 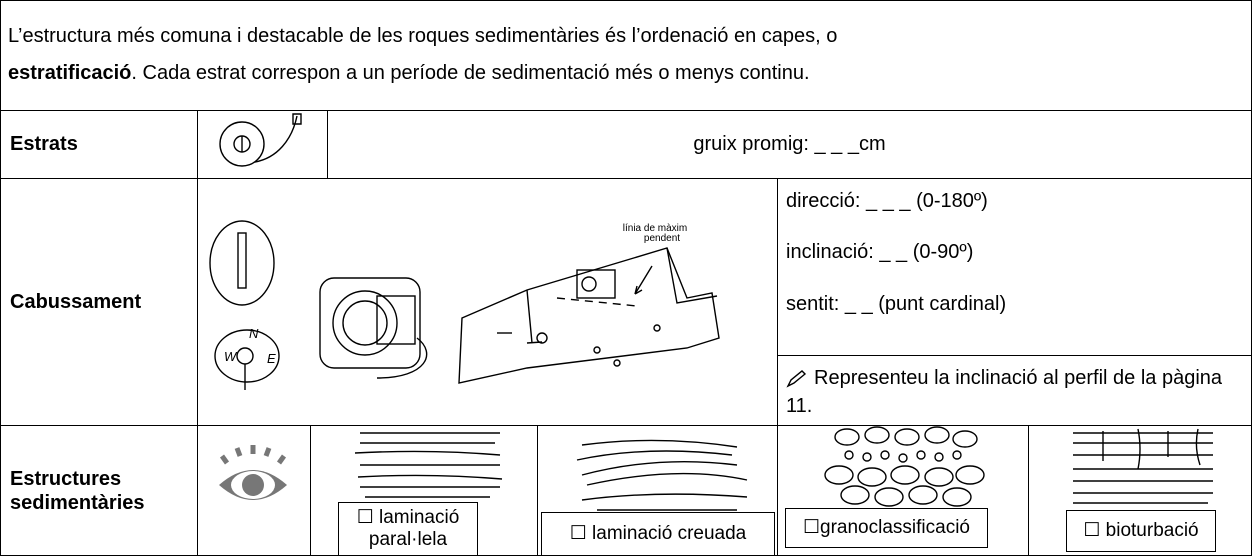 What do you see at coordinates (896, 304) in the screenshot?
I see `field: sentit: _ _ (punt cardinal)` at bounding box center [896, 304].